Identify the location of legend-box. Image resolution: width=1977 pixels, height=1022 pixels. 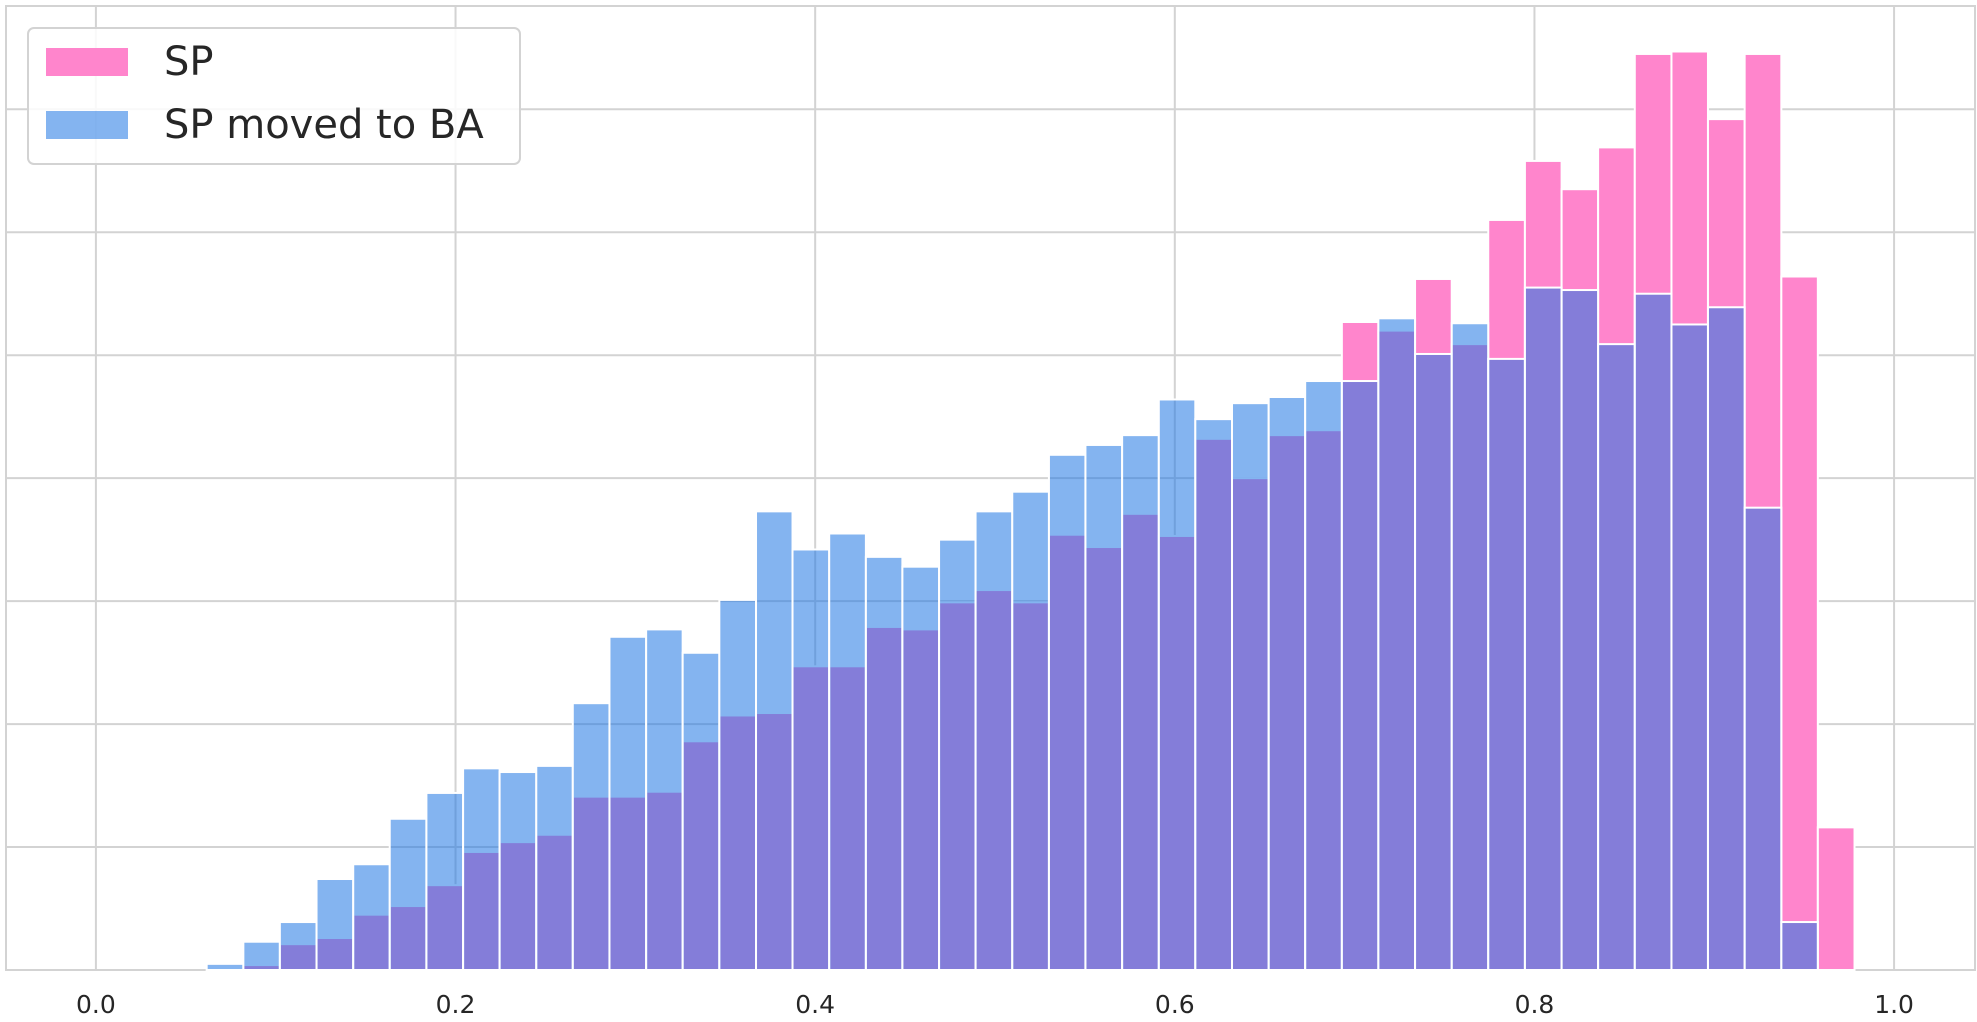
(274, 96).